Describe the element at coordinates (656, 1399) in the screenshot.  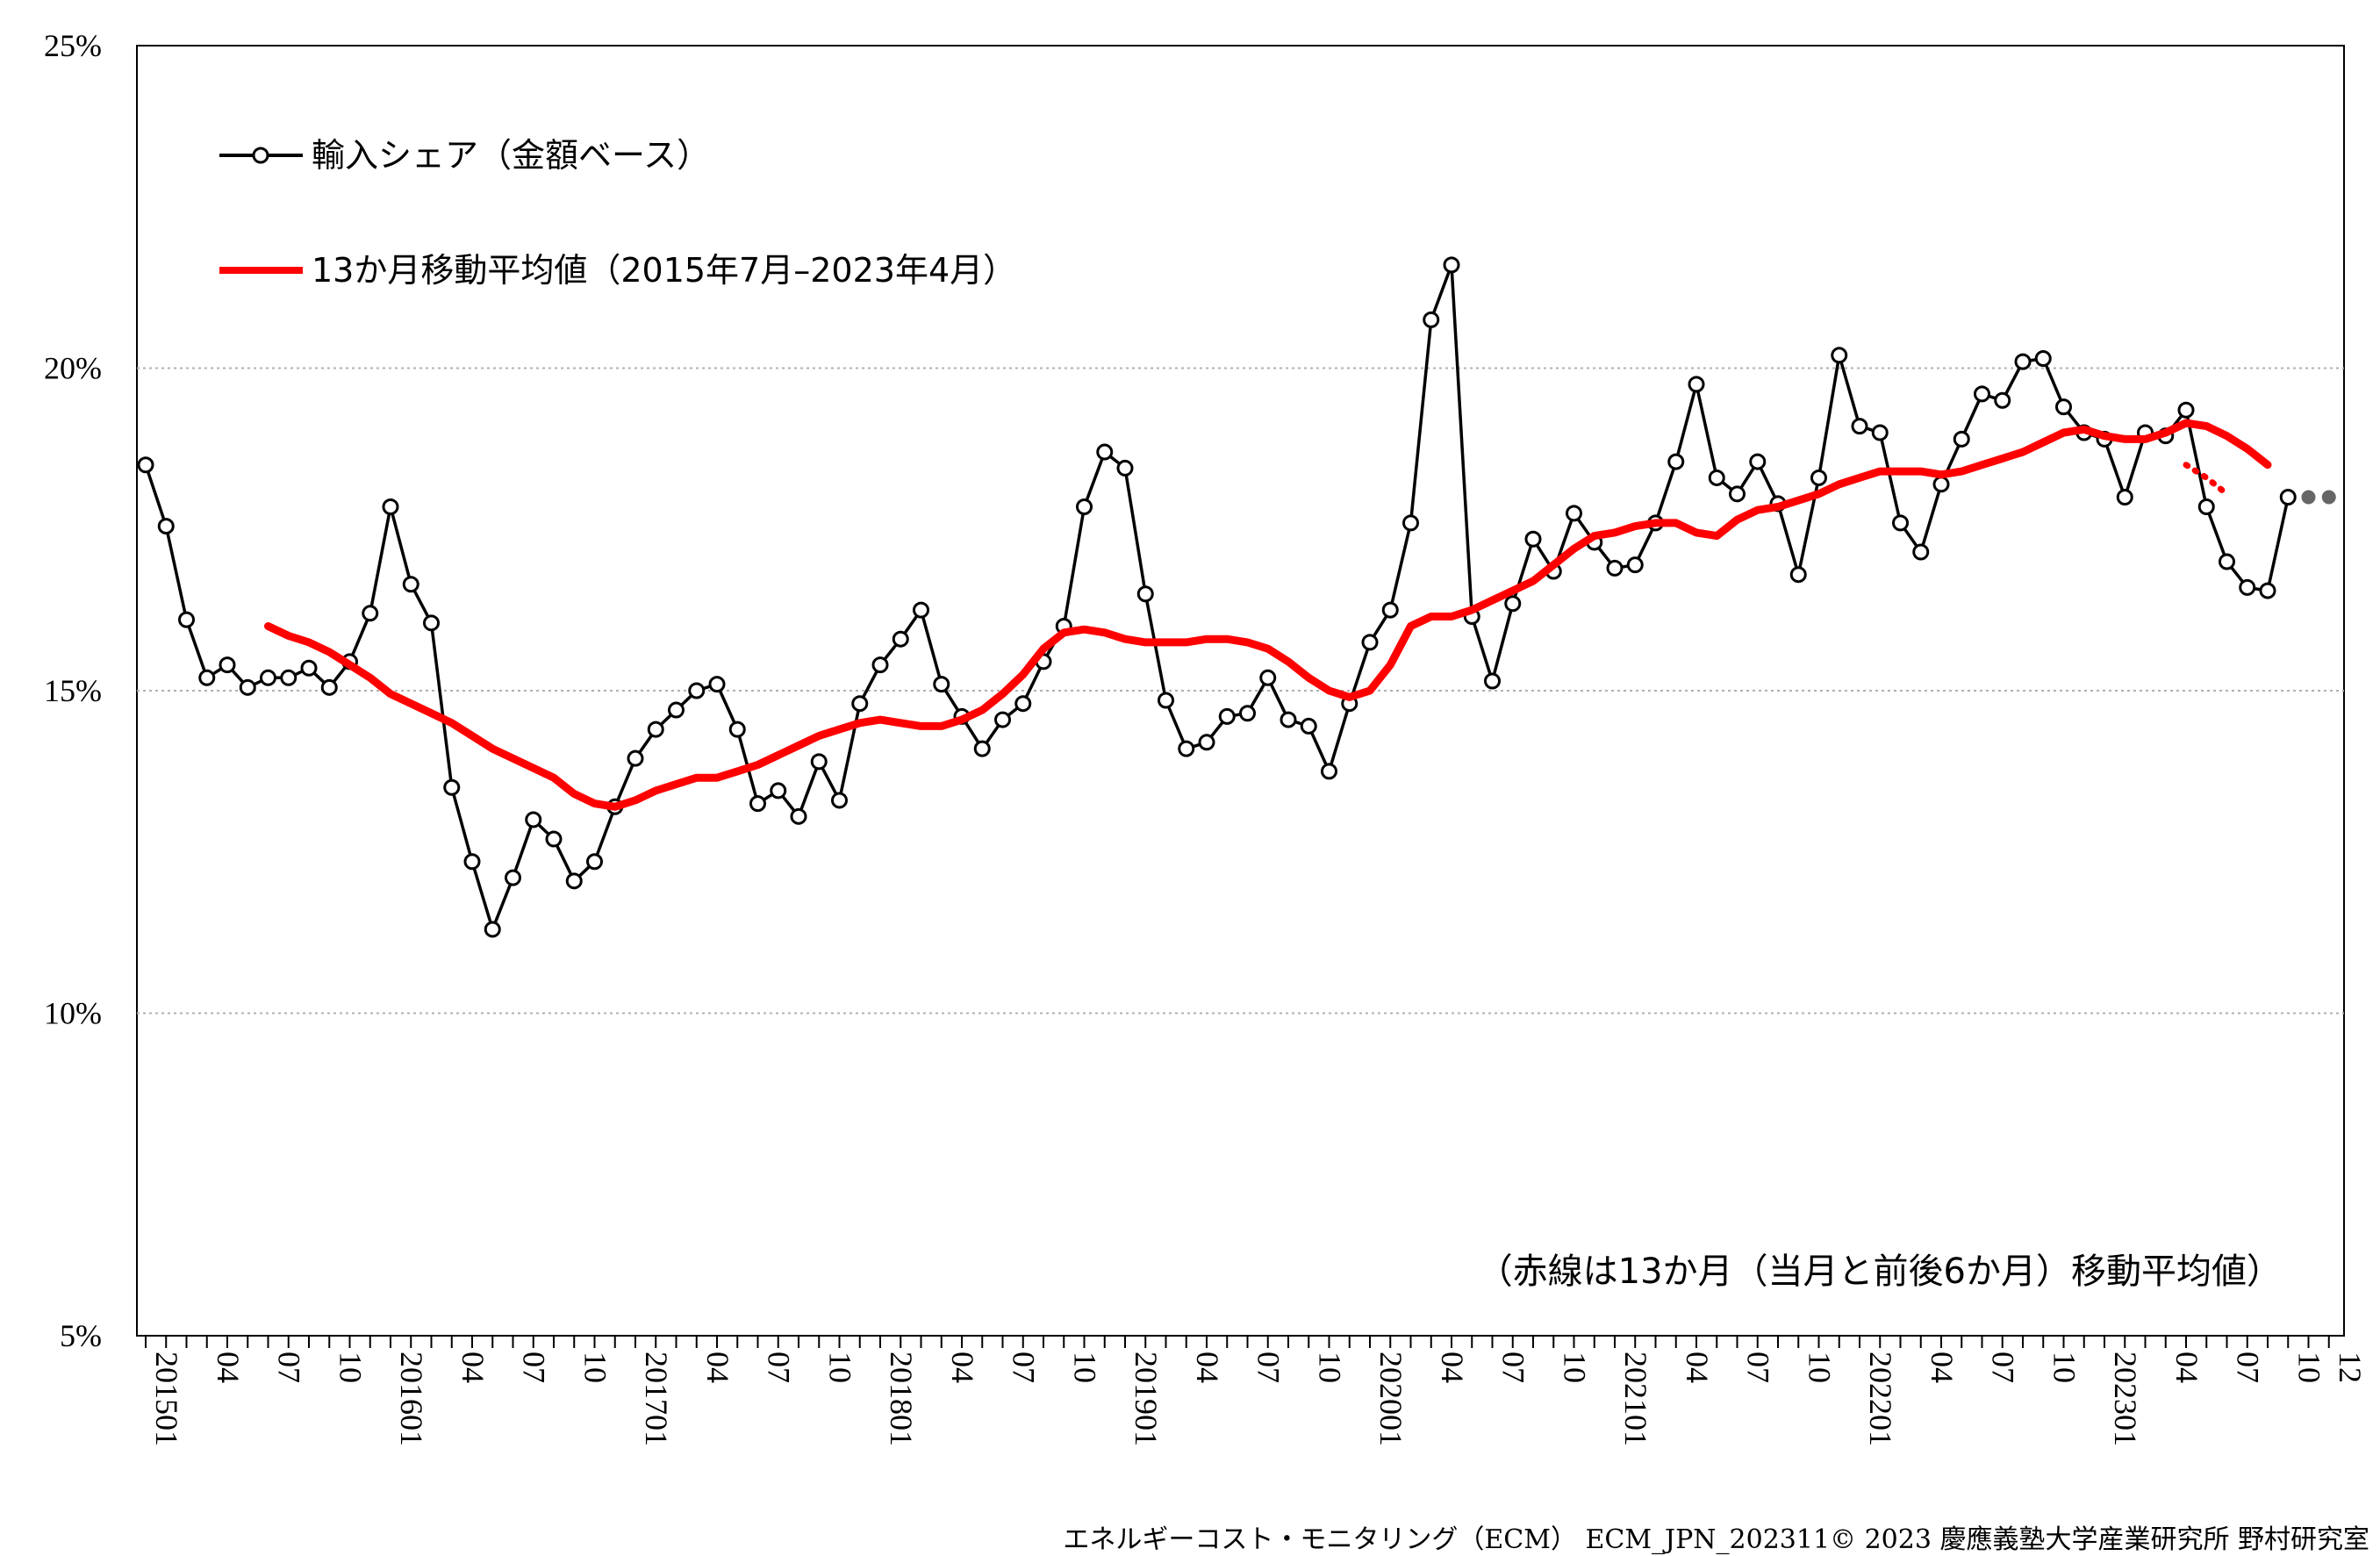
I see `x-tick-label: 201701` at that location.